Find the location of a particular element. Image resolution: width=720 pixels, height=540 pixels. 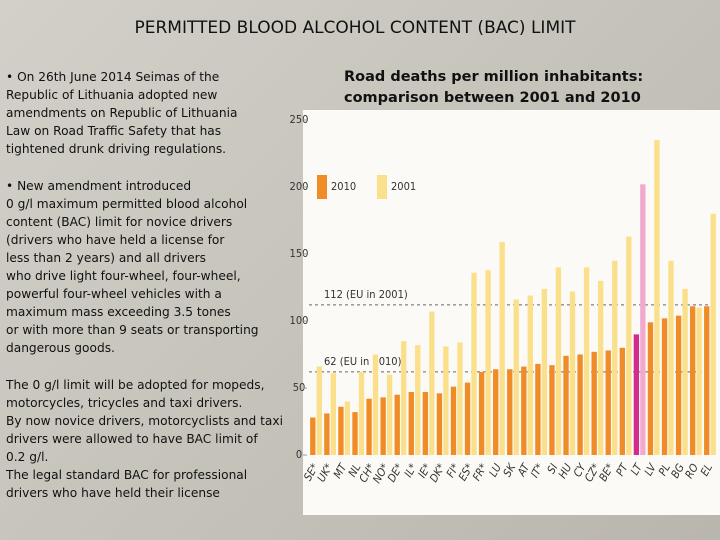

x-tick-label: FI* is located at coordinates (453, 470).